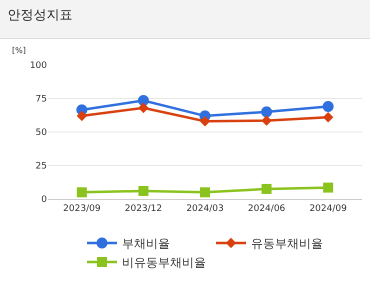  I want to click on x-tick-label: 2023/09, so click(82, 209).